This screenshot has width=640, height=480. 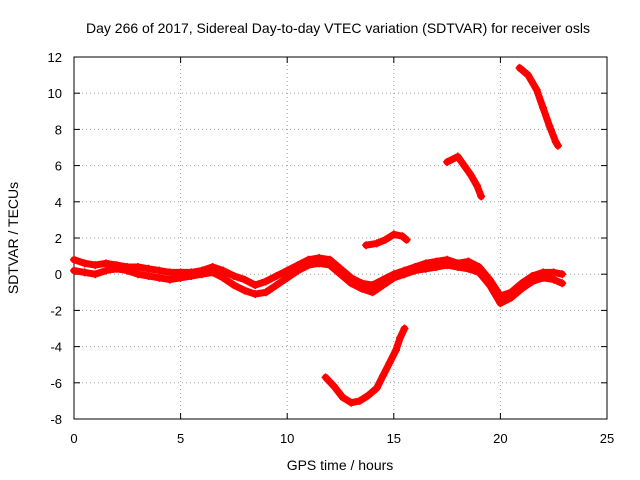 I want to click on y-tick-label: 12, so click(x=55, y=57).